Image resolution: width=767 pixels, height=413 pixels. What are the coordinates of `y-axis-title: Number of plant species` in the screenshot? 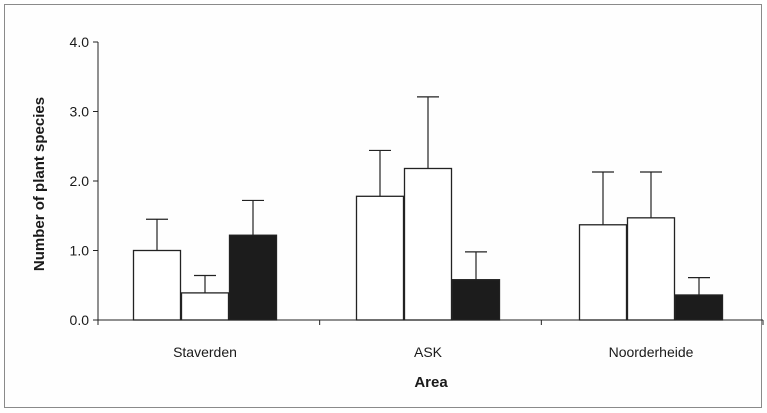 It's located at (39, 184).